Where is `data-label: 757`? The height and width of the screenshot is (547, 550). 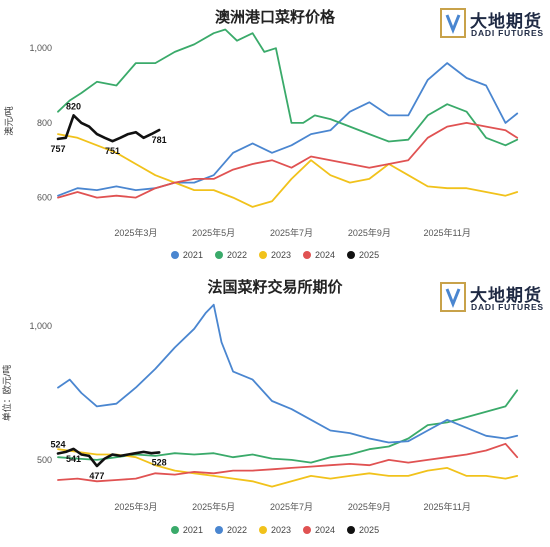 data-label: 757 is located at coordinates (57, 149).